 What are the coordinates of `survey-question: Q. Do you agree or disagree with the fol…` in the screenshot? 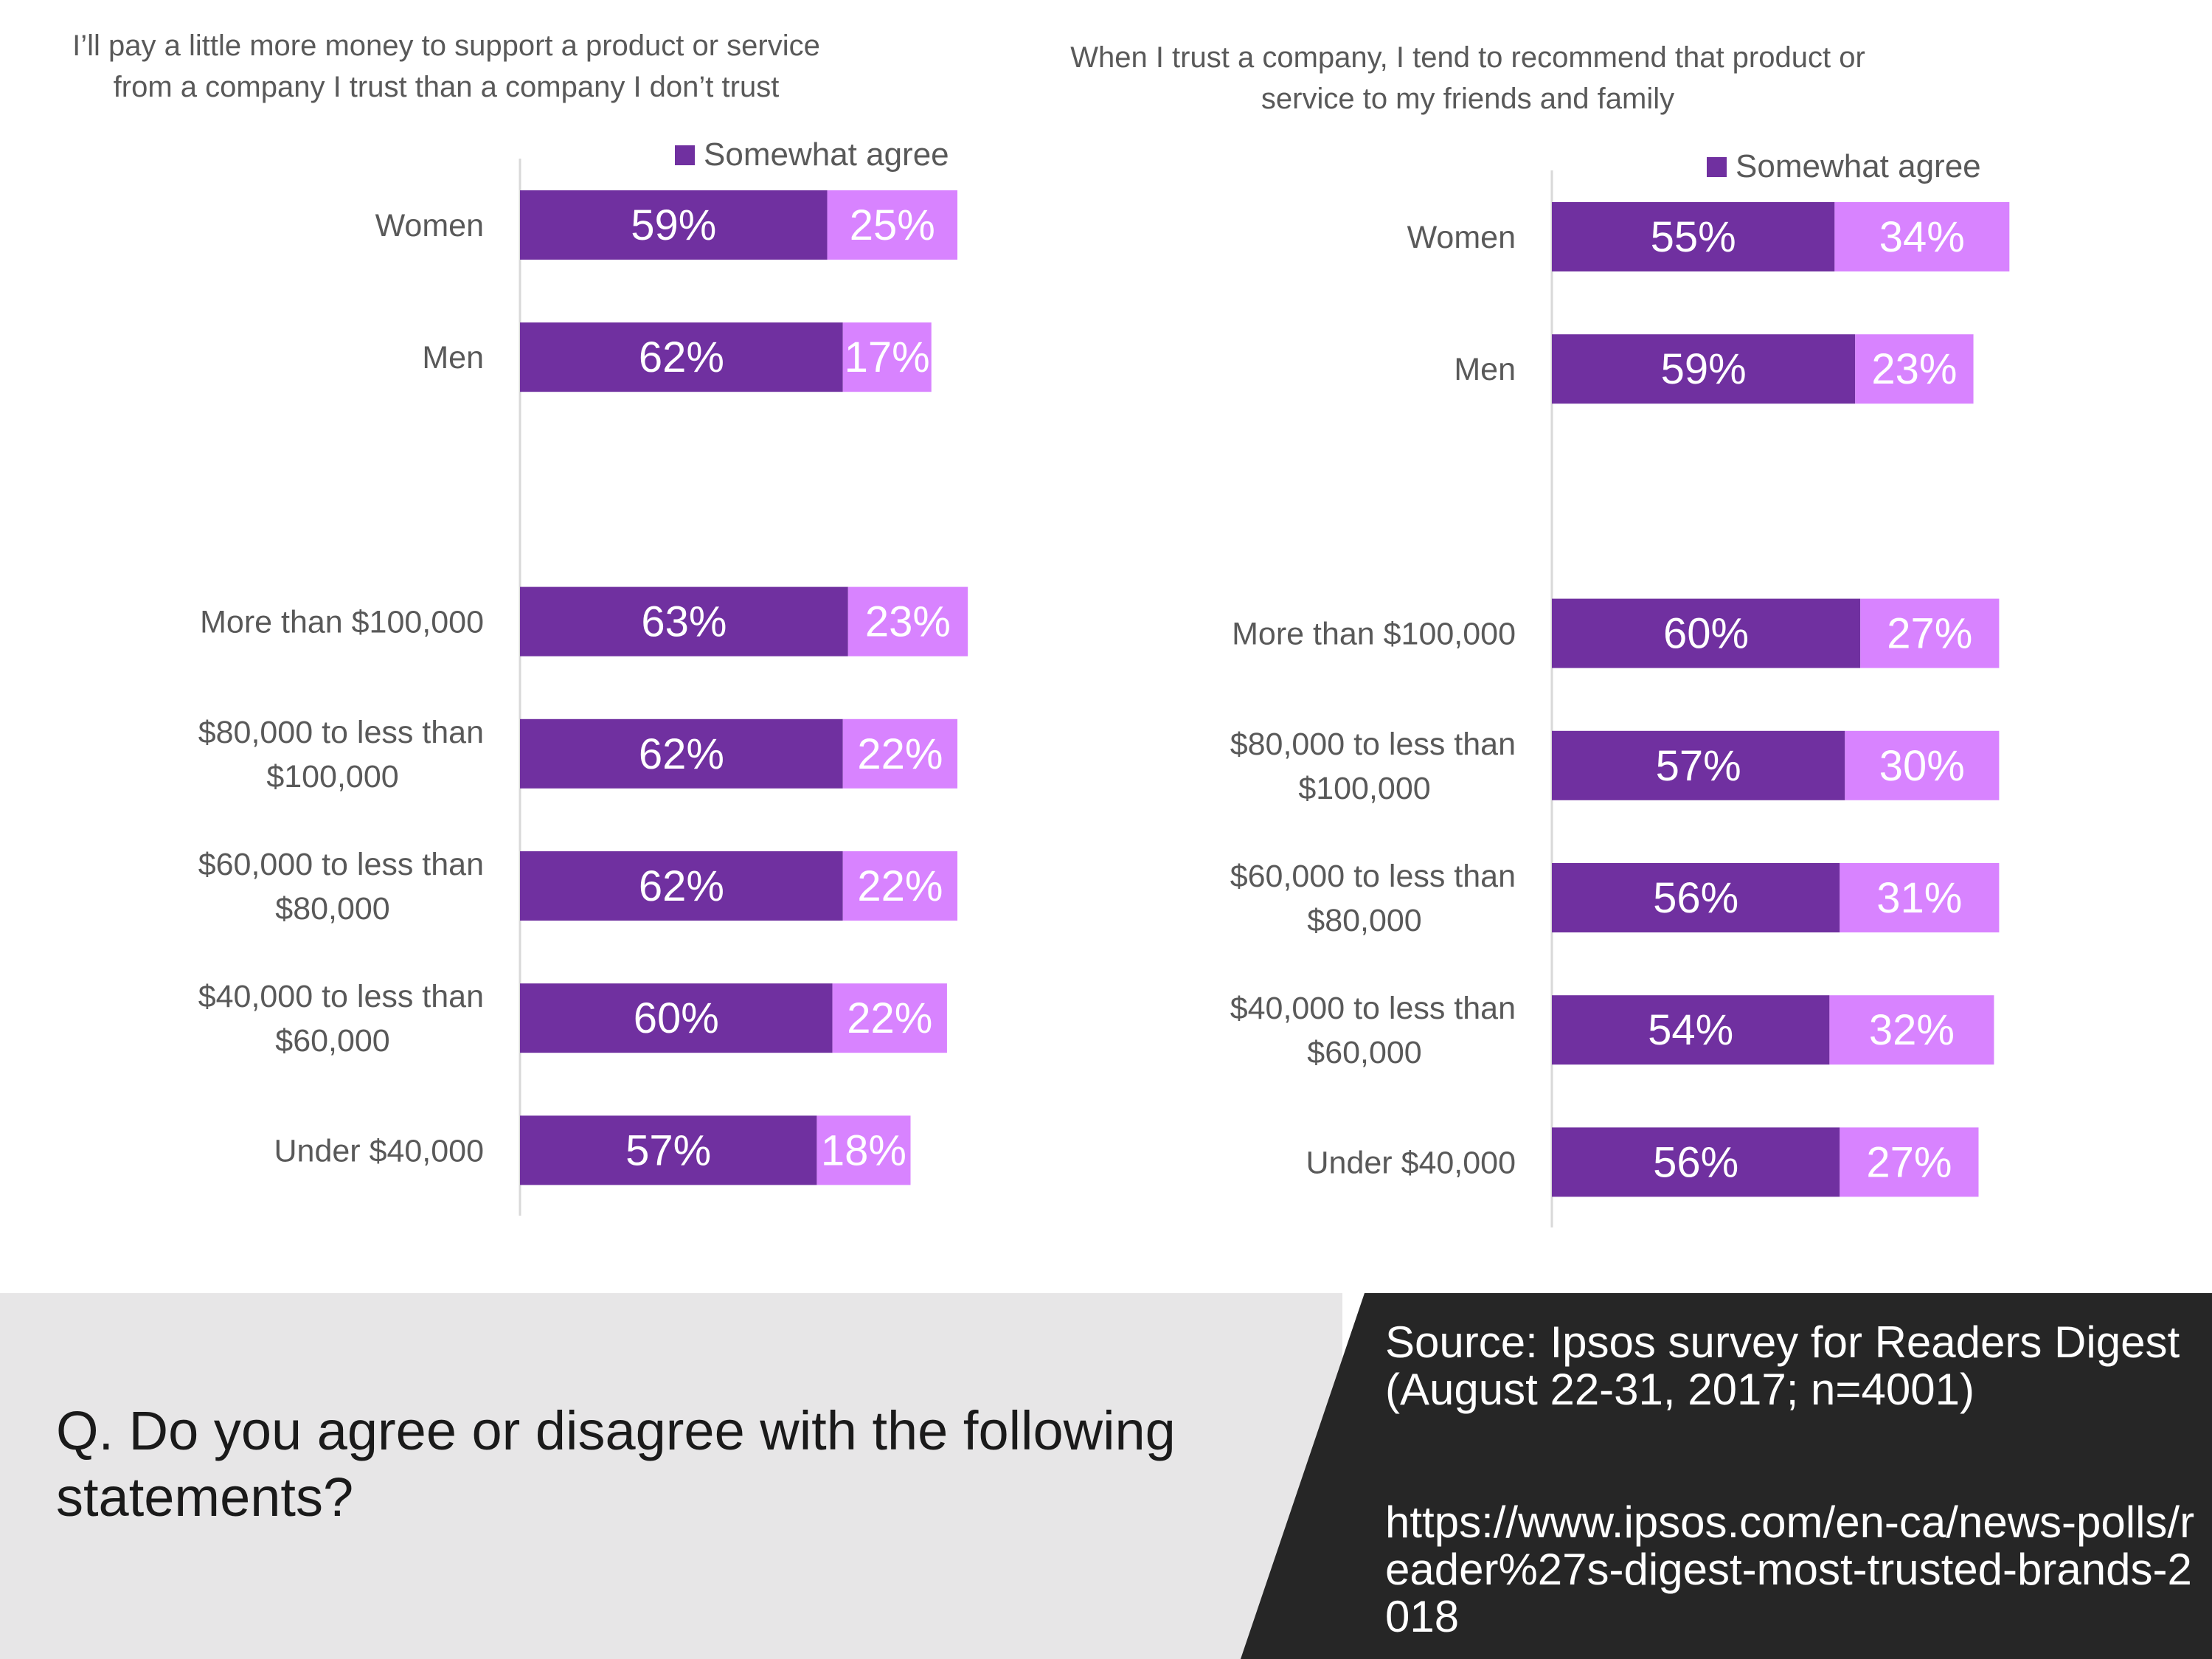 It's located at (616, 1464).